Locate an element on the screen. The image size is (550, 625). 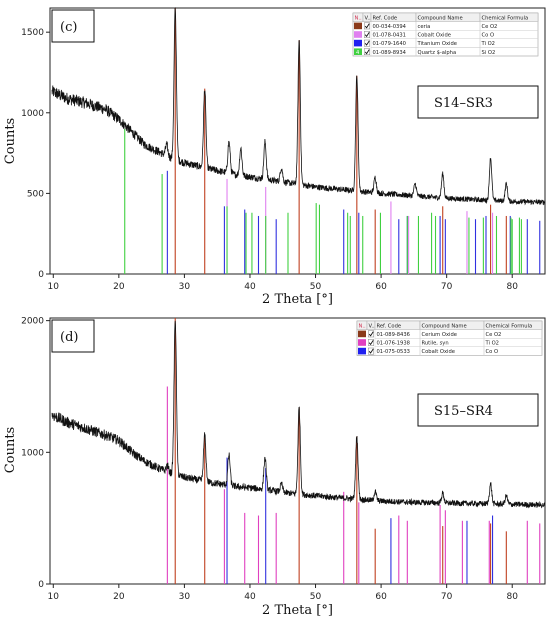
legend-ref-code: 00-034-0394 is located at coordinates (390, 27).